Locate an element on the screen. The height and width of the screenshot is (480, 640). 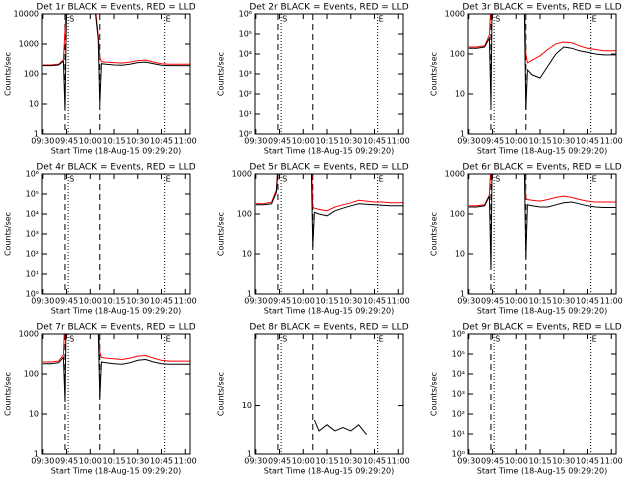
chart-title: Det 8r BLACK = Events, RED = LLD is located at coordinates (328, 328).